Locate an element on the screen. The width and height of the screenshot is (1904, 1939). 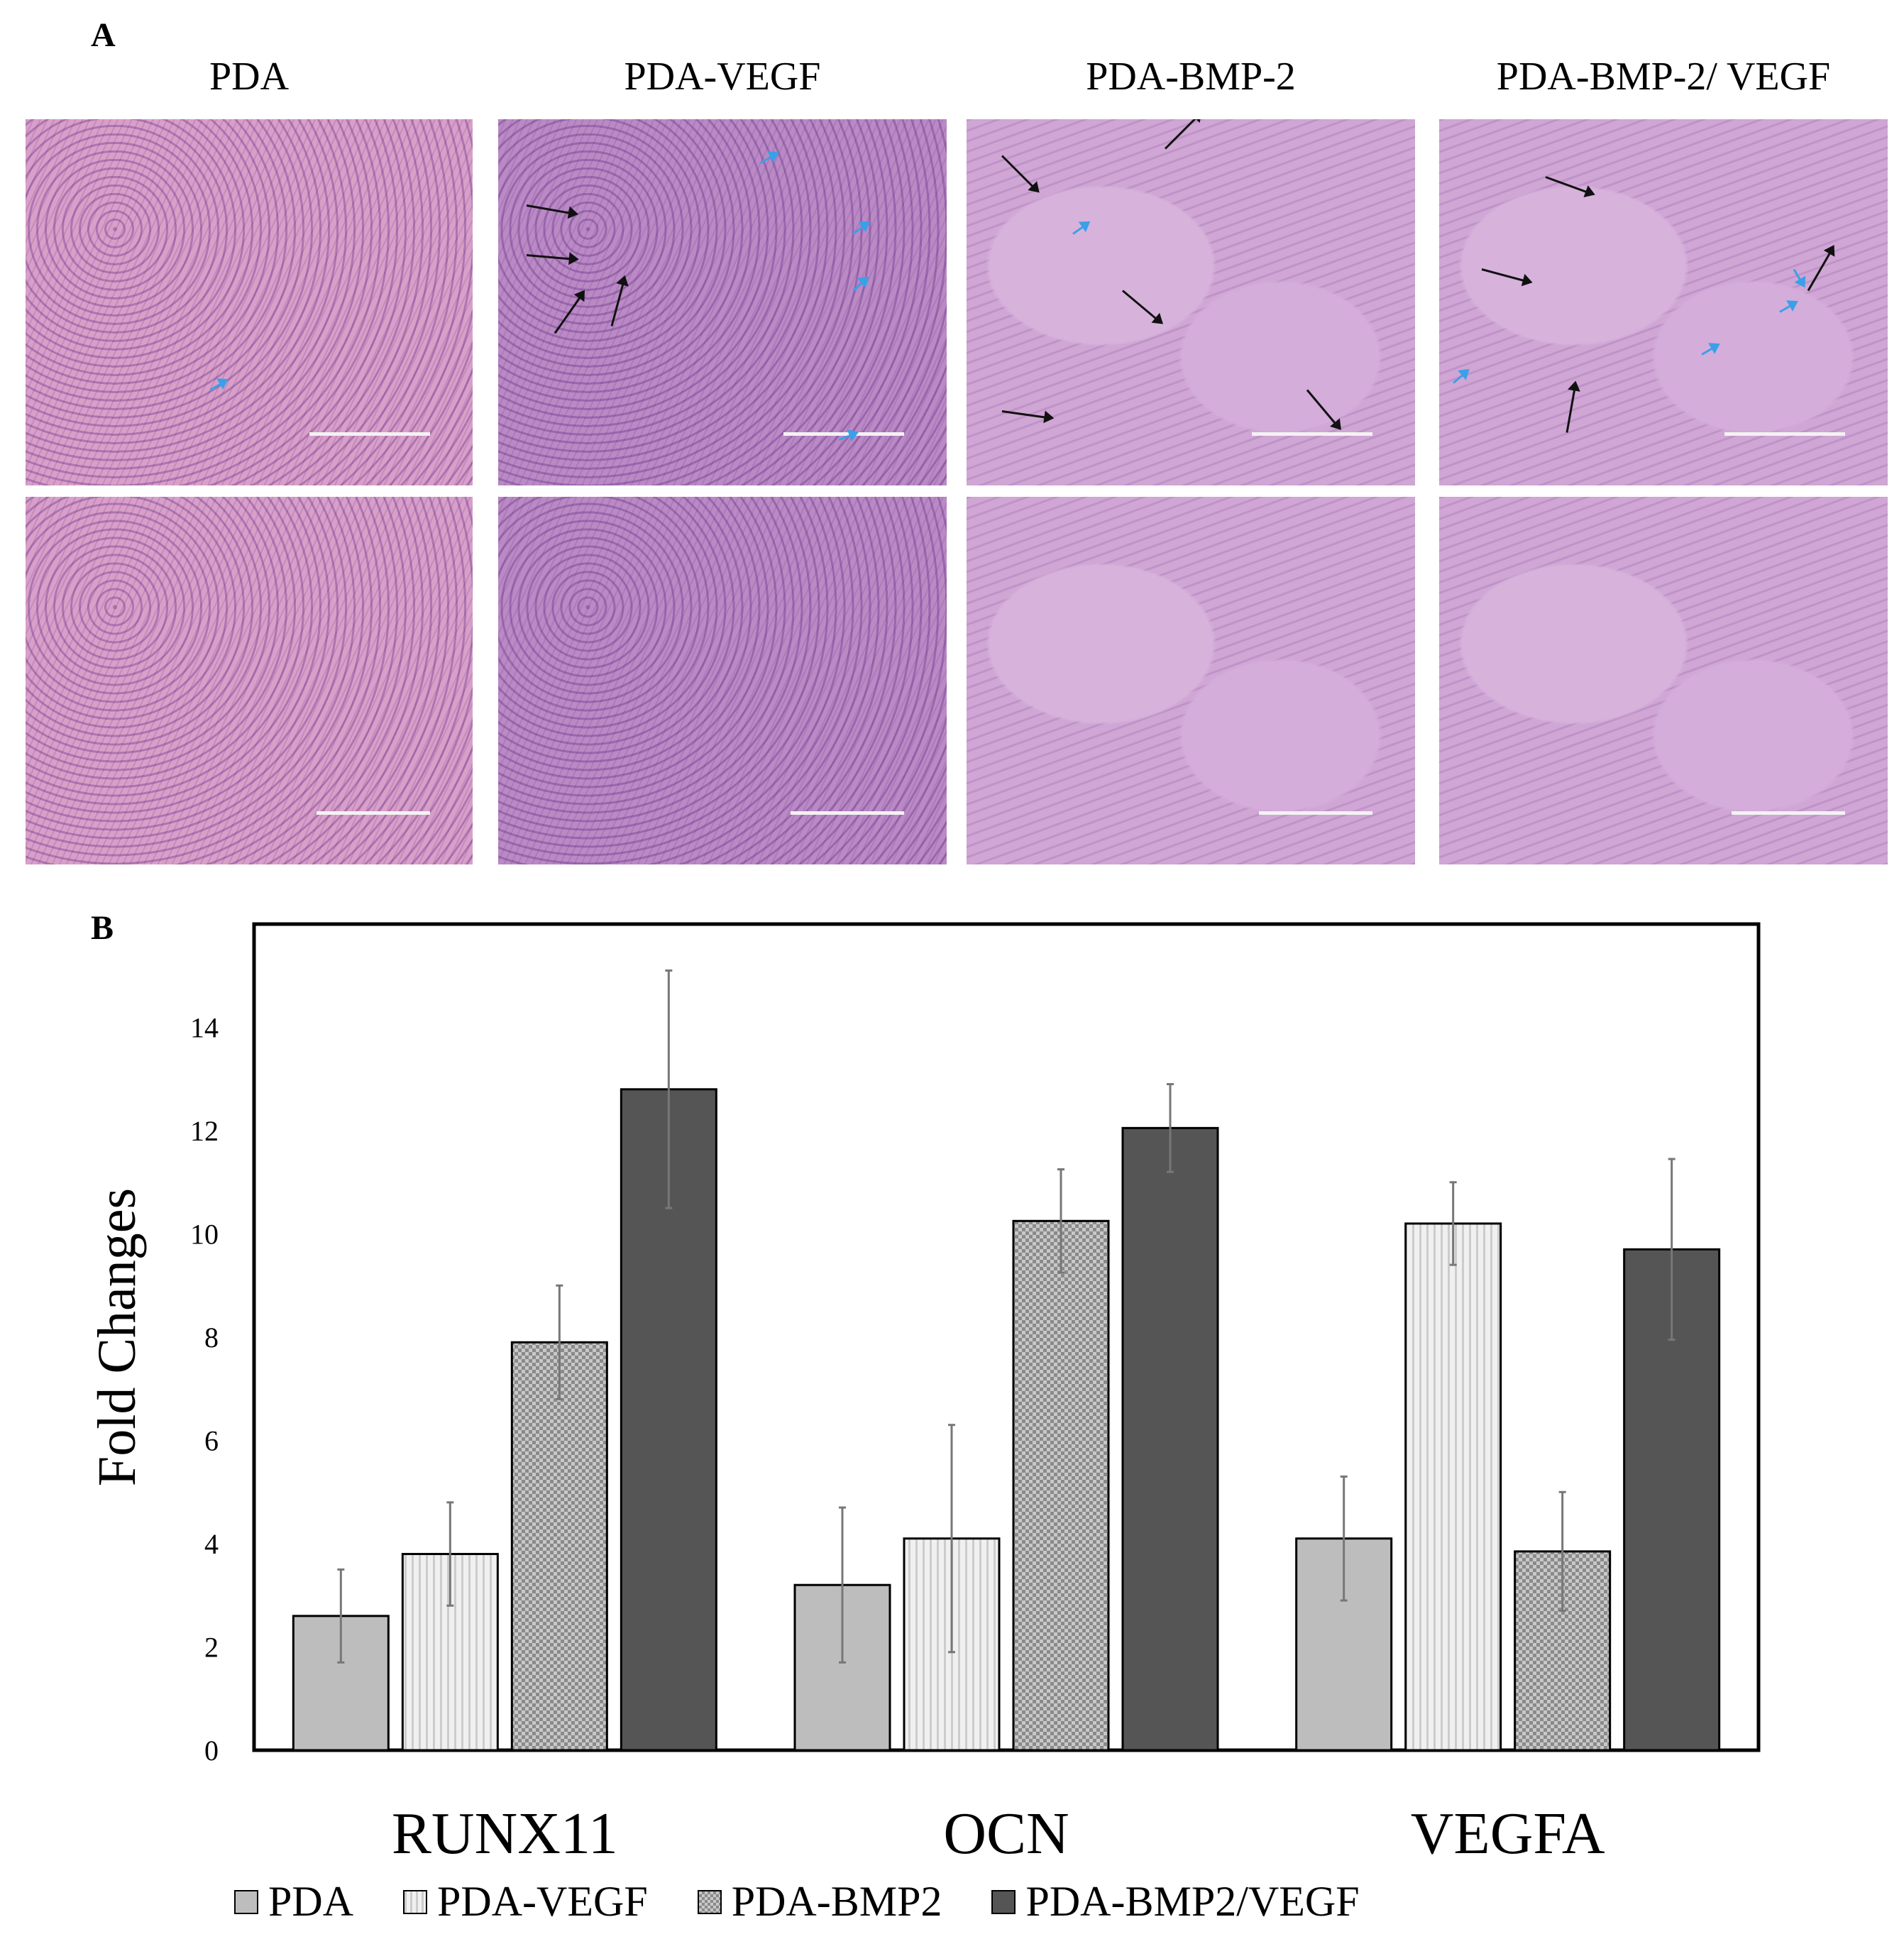
y-axis-label: Fold Changes is located at coordinates (117, 1337).